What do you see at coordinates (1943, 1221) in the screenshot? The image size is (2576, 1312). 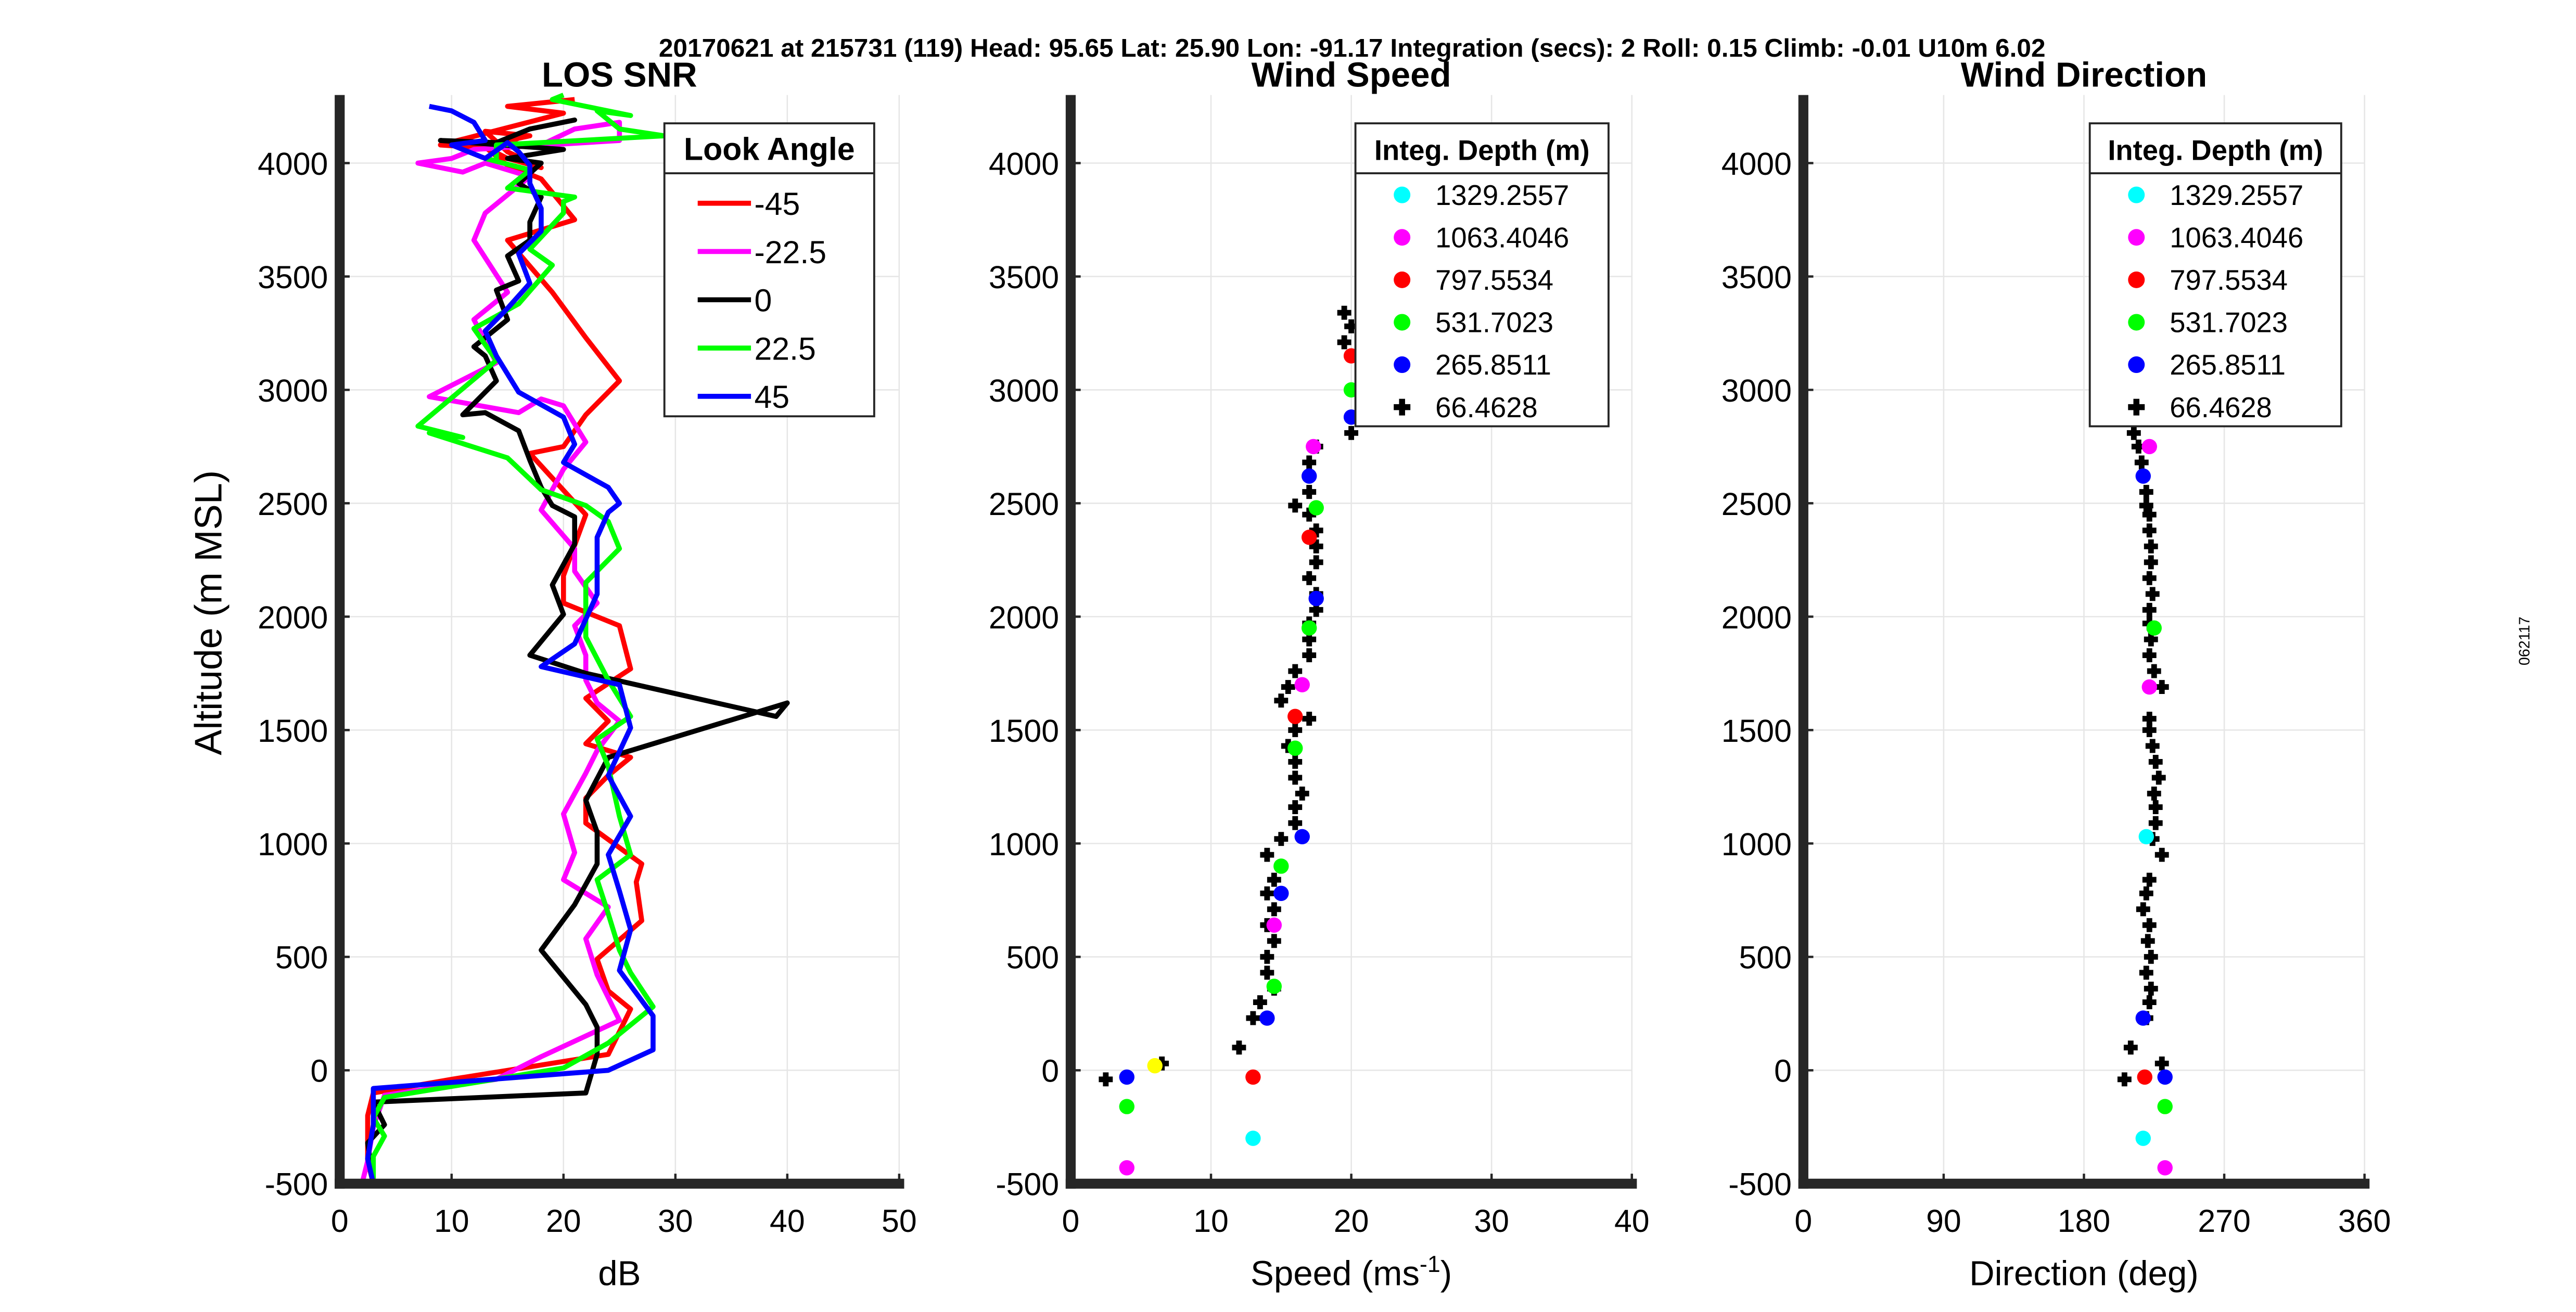 I see `x-tick-label: 90` at bounding box center [1943, 1221].